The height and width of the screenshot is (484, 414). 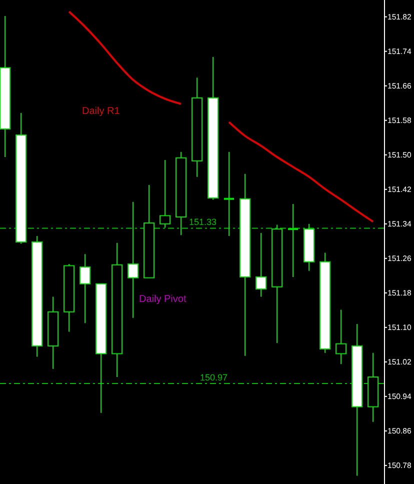 I want to click on ref-line-label: 151.33, so click(x=203, y=222).